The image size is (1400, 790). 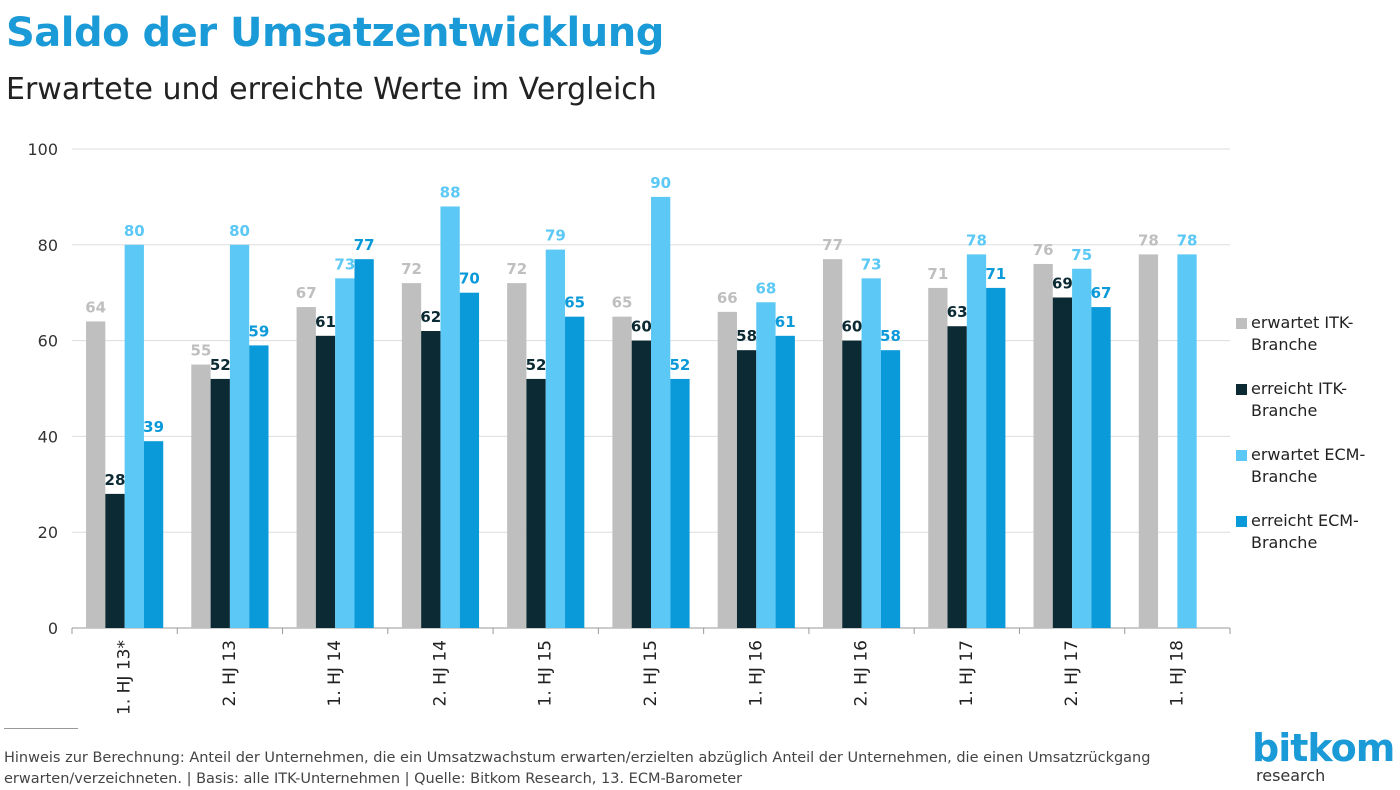 I want to click on logo: bitkom research, so click(x=1323, y=755).